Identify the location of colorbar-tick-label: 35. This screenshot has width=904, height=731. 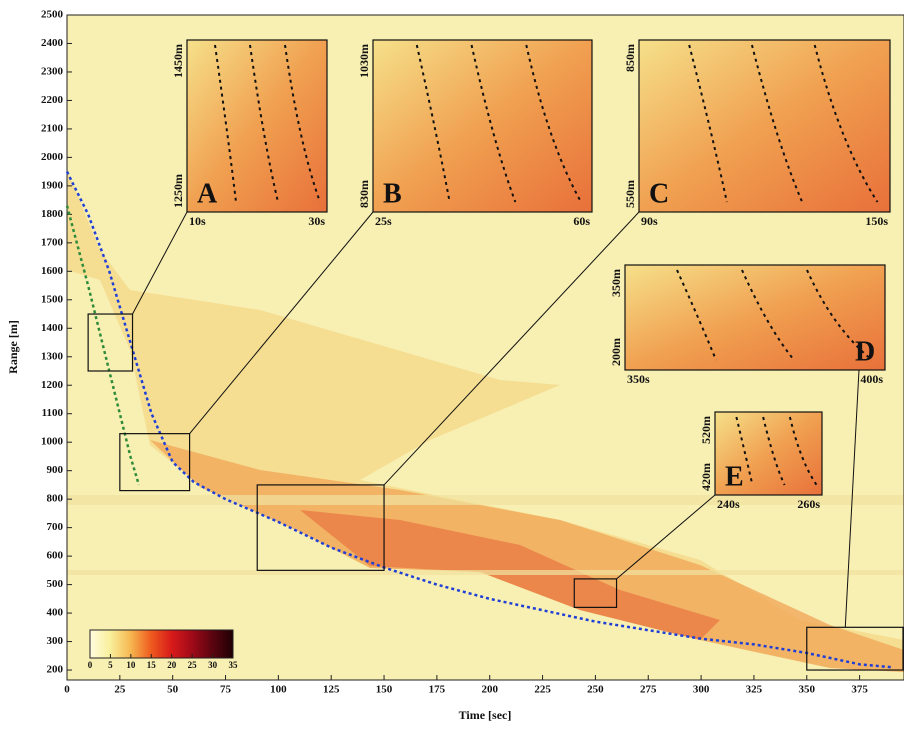
(234, 665).